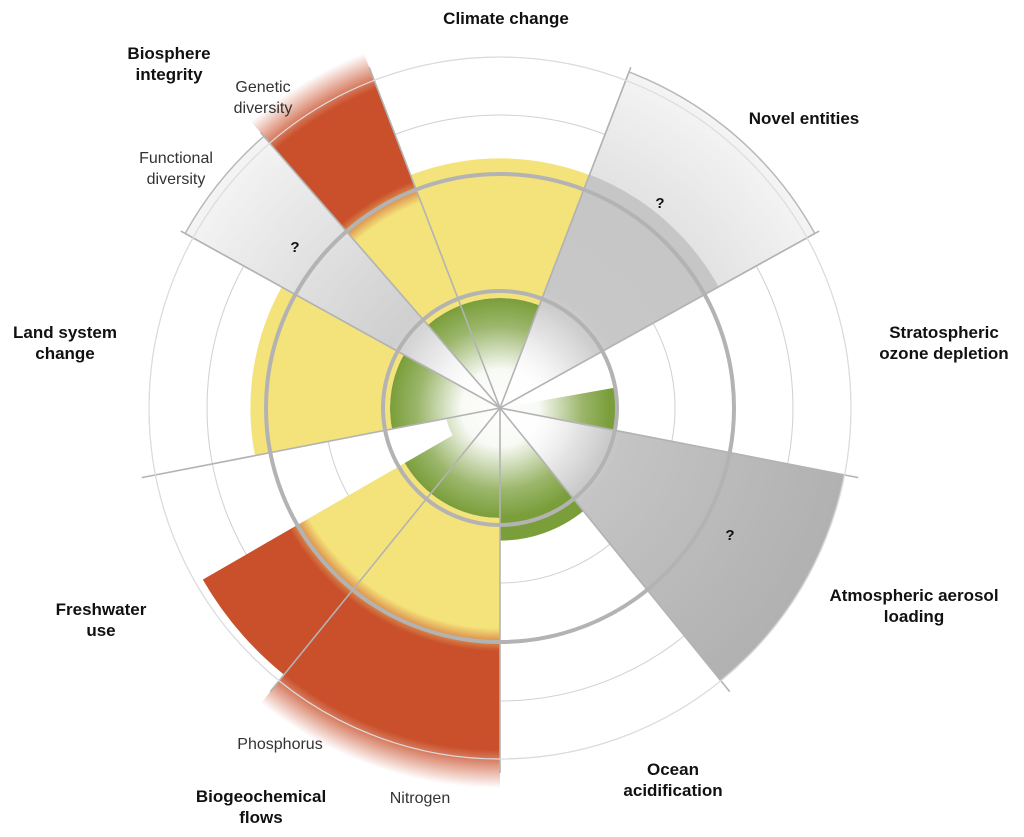 The height and width of the screenshot is (837, 1024). I want to click on sublabel-functional-line-1: diversity, so click(176, 179).